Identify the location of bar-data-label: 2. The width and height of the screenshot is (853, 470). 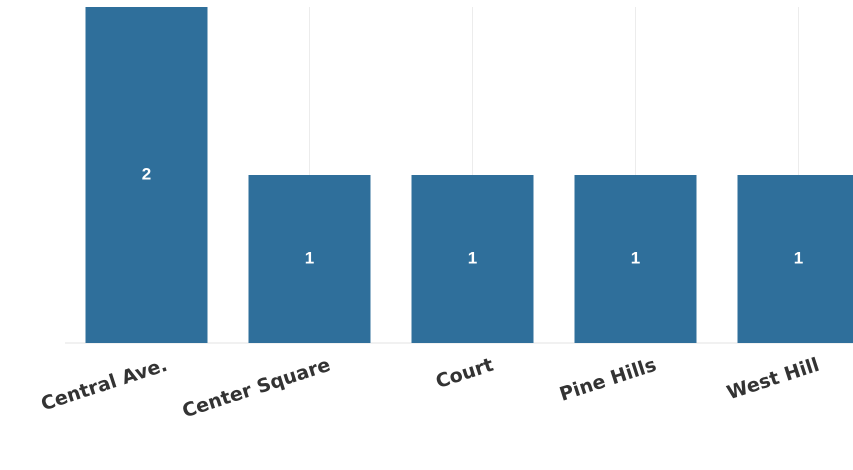
(146, 173).